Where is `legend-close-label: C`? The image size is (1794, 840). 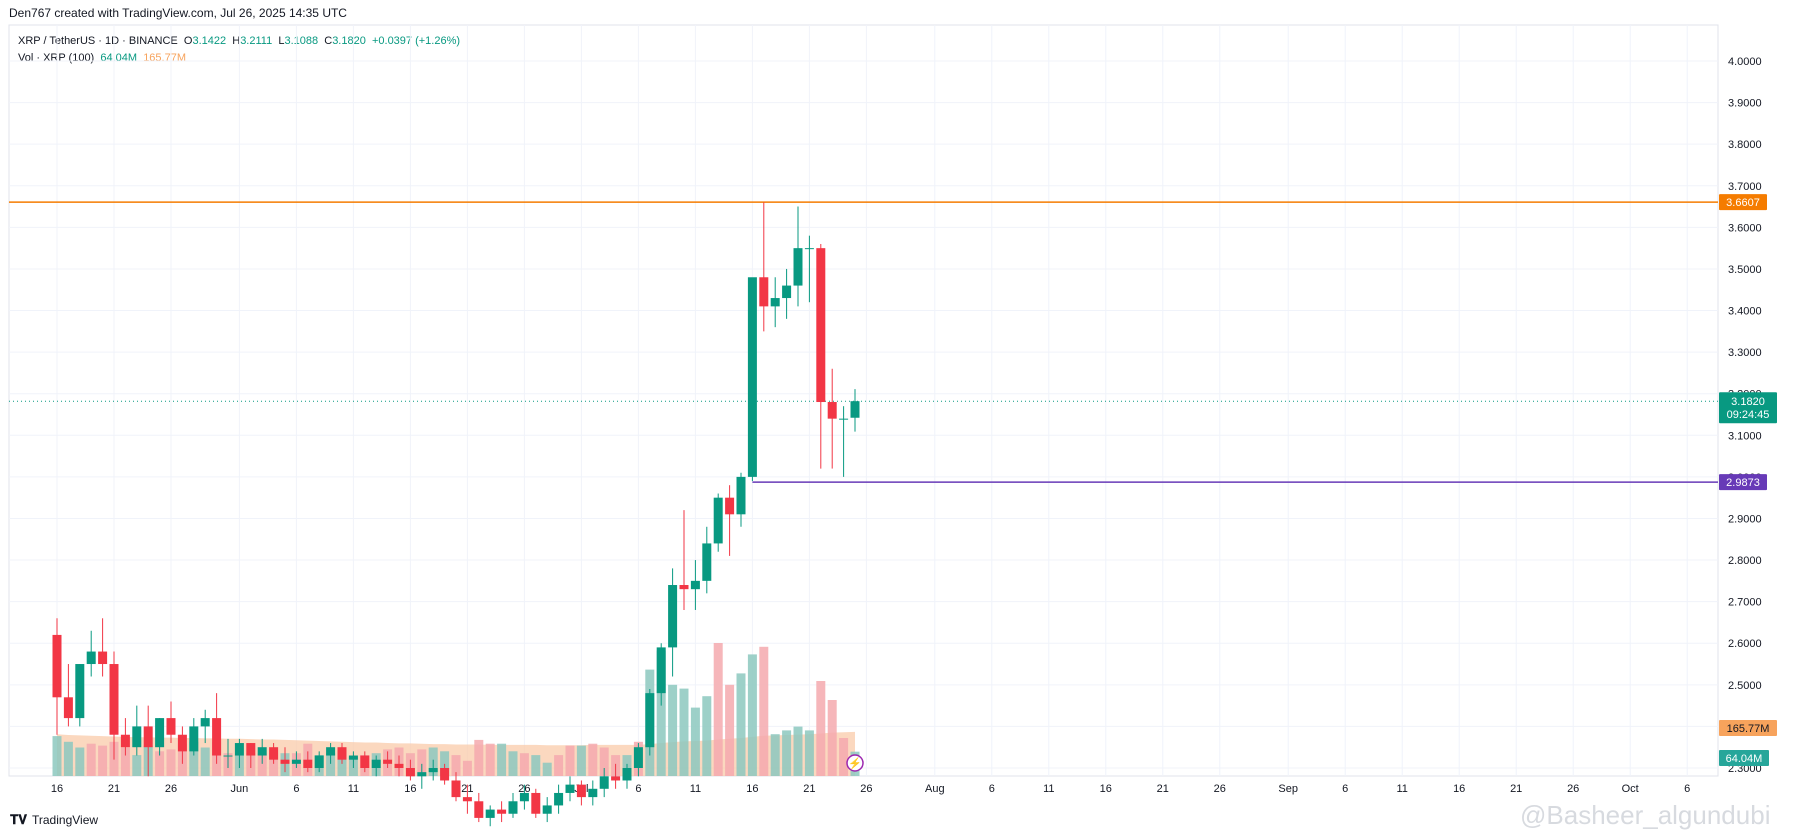 legend-close-label: C is located at coordinates (328, 41).